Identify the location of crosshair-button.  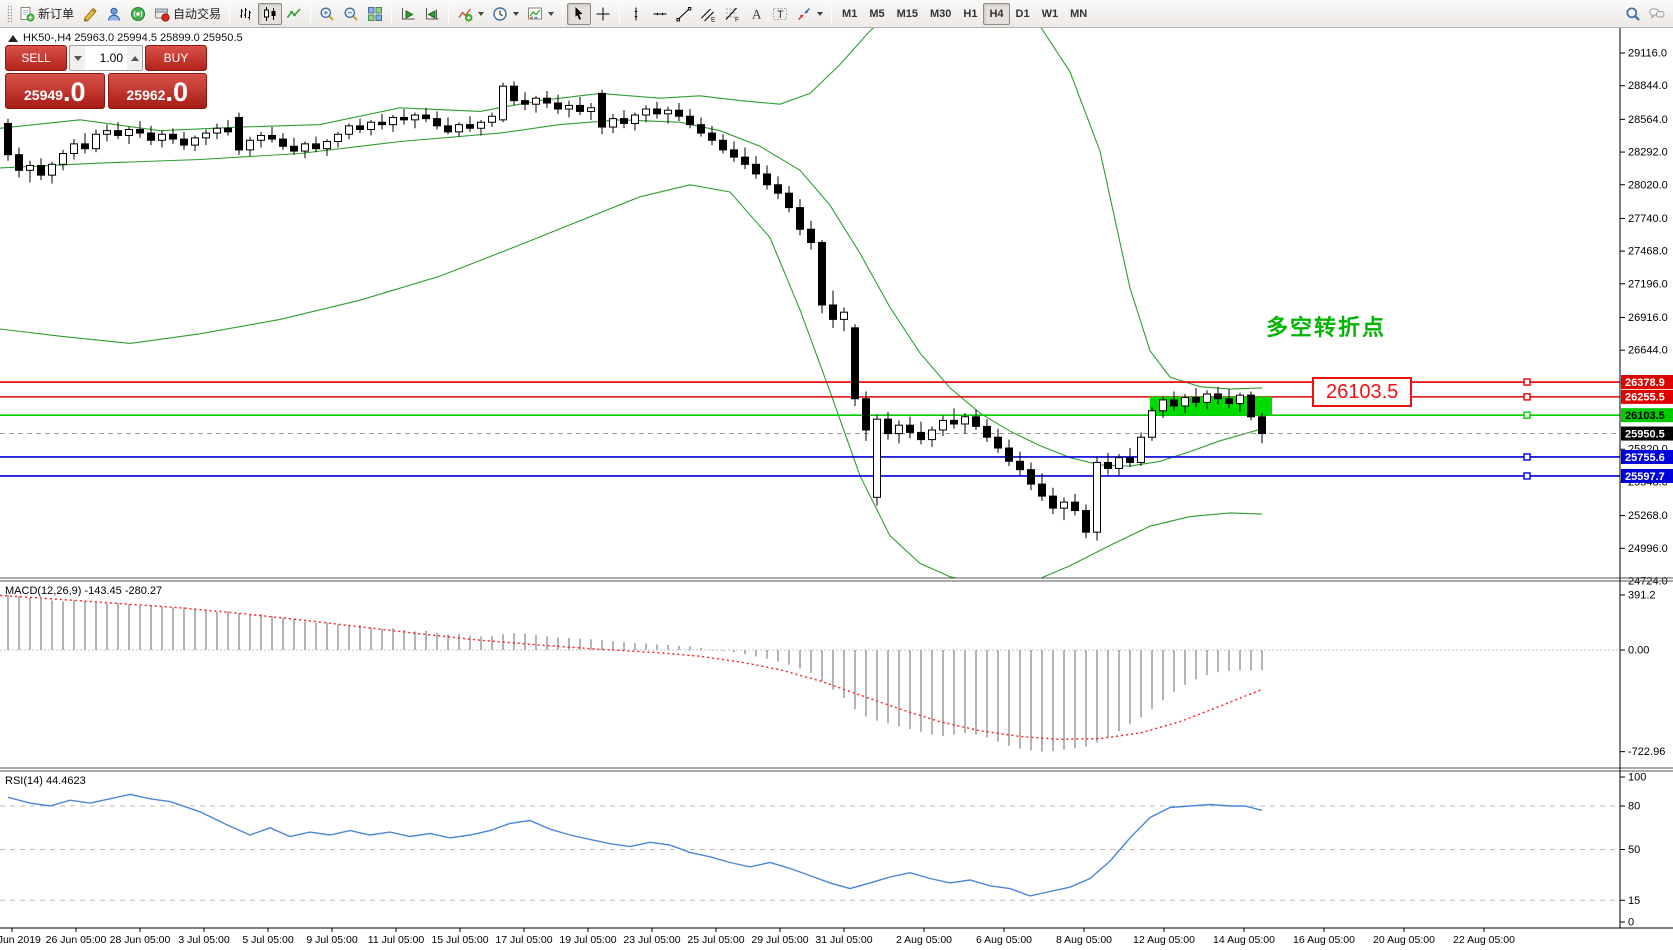
(603, 14).